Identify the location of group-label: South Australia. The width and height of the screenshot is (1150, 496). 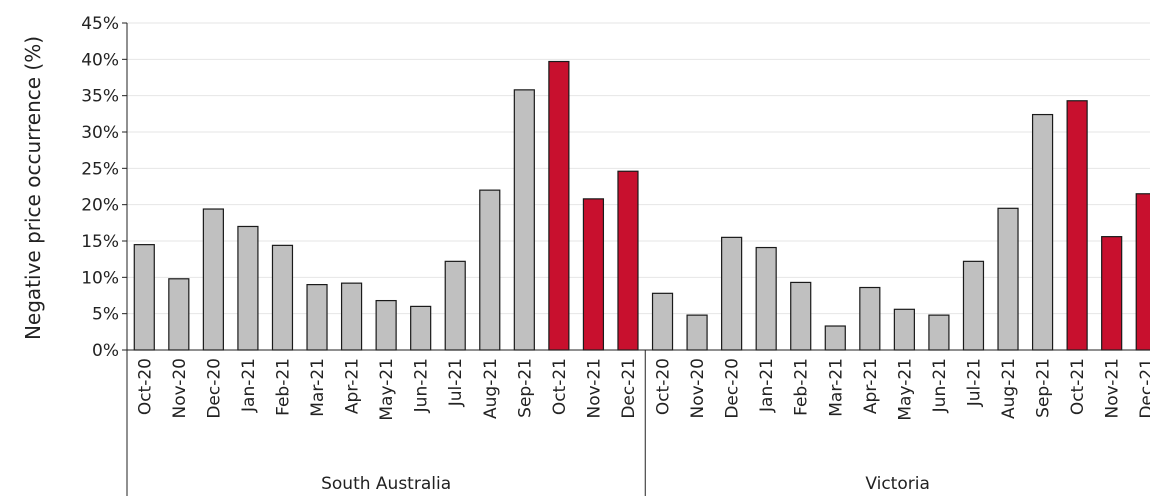
(386, 484).